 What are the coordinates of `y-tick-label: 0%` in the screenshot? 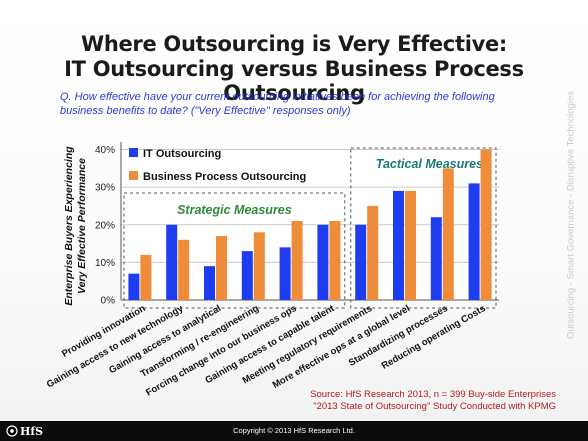 It's located at (108, 301).